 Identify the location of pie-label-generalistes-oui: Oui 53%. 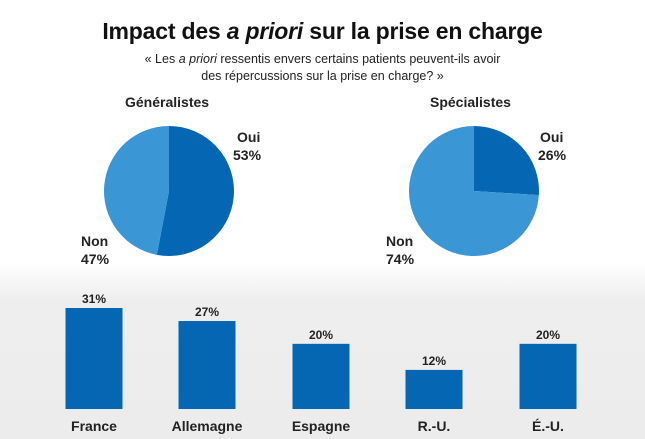
(247, 146).